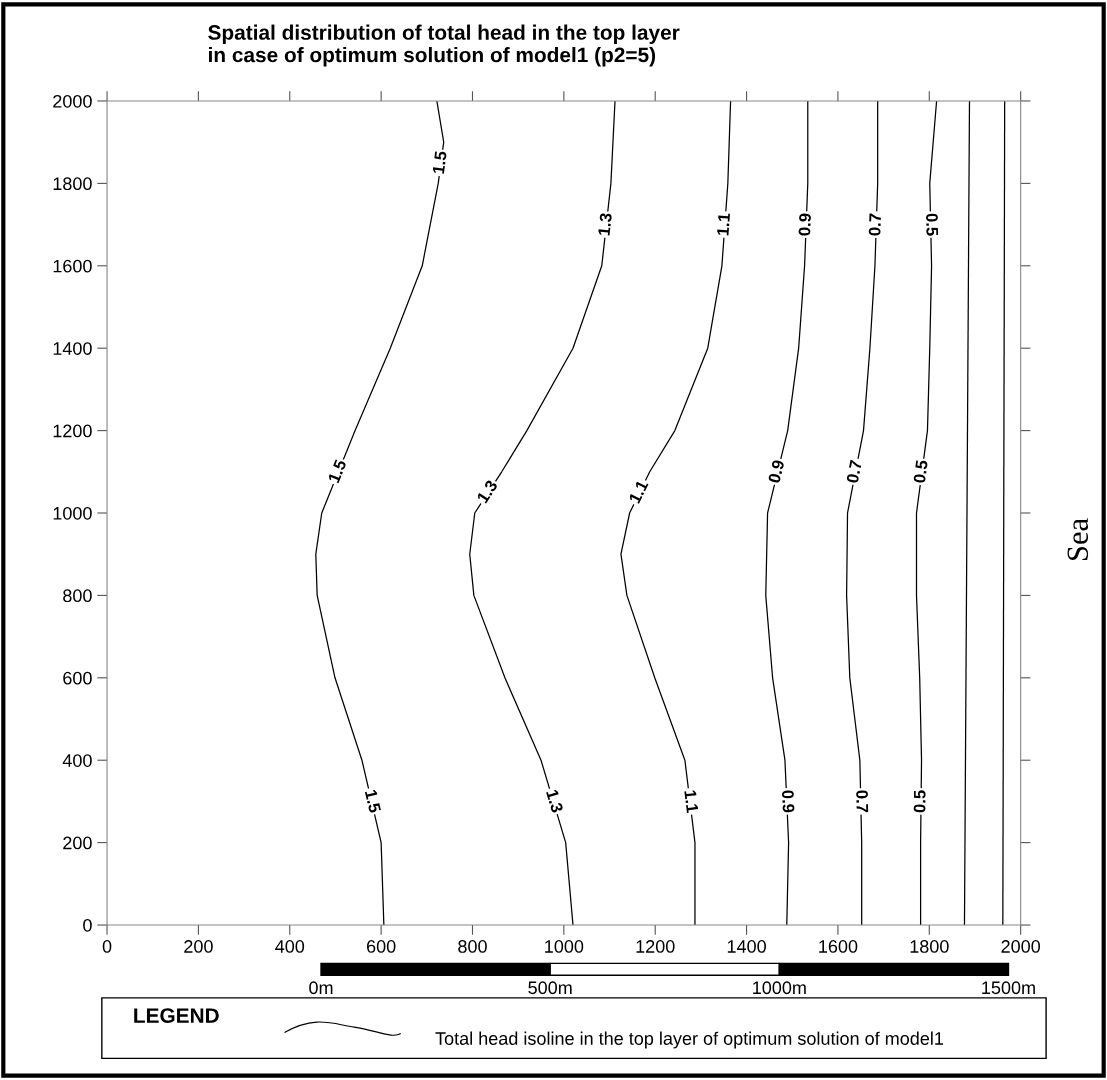 Image resolution: width=1107 pixels, height=1080 pixels. Describe the element at coordinates (689, 1040) in the screenshot. I see `text: Total head isoline in the top layer of optimum solution of model1` at that location.